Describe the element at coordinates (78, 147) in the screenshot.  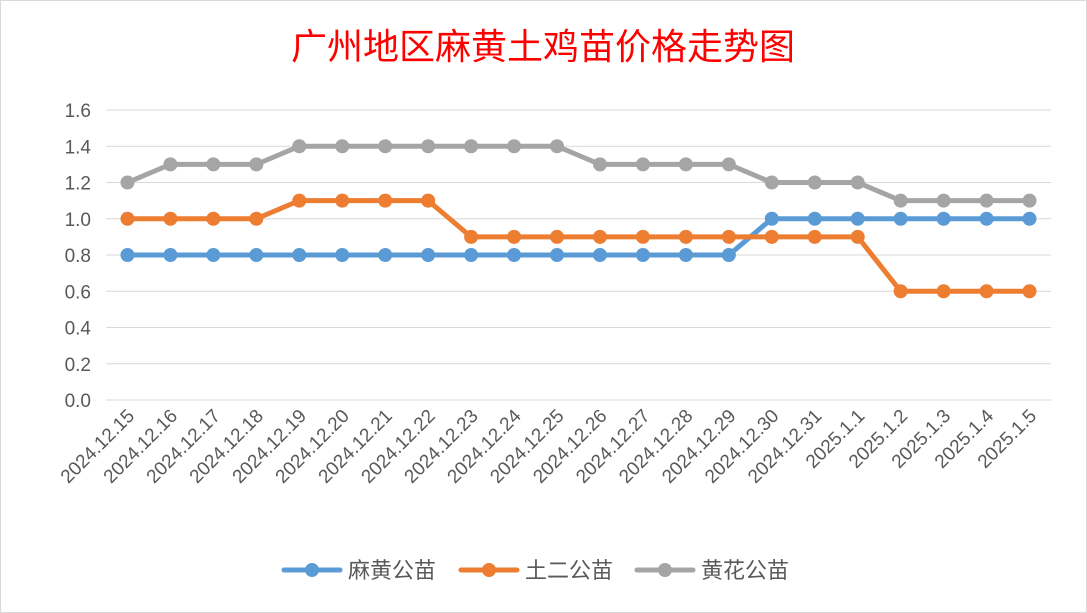
I see `y-tick-label: 1.4` at that location.